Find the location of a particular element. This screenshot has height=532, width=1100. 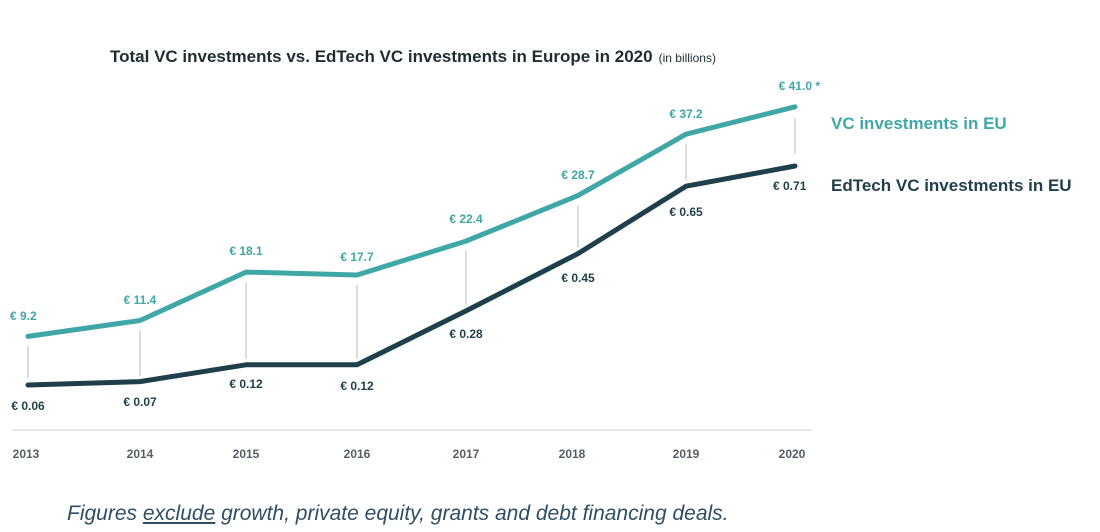

vc-value-label-2019: € 37.2 is located at coordinates (686, 114).